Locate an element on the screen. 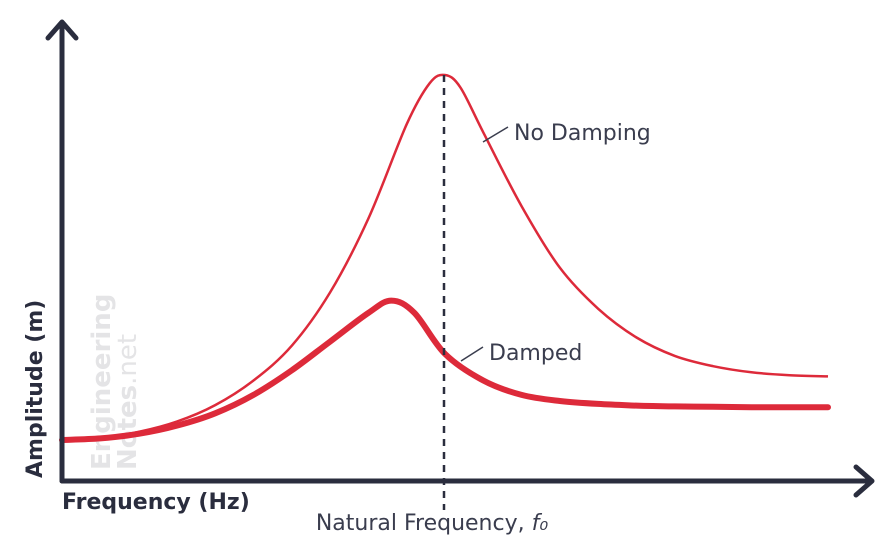 This screenshot has height=559, width=893. natural-frequency-text: Natural Frequency, is located at coordinates (424, 523).